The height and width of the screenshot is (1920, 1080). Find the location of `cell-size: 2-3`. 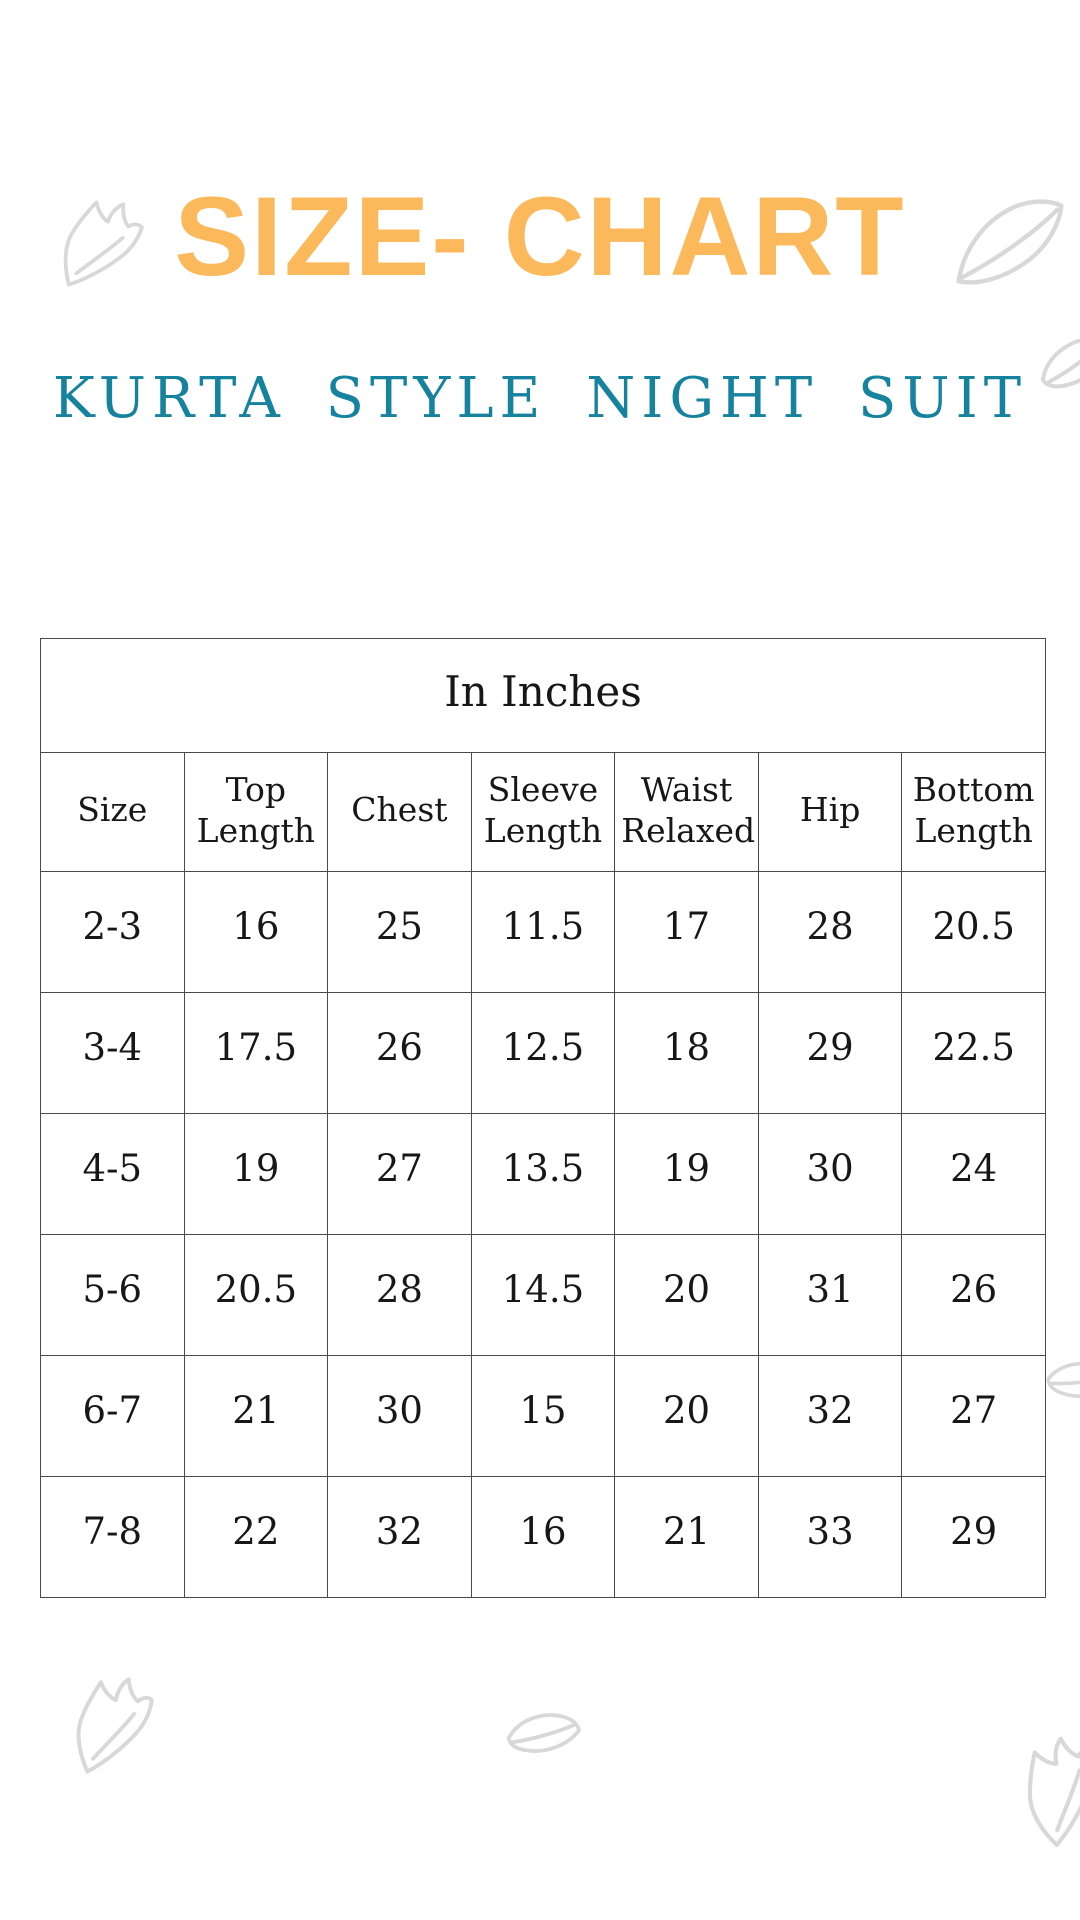

cell-size: 2-3 is located at coordinates (112, 932).